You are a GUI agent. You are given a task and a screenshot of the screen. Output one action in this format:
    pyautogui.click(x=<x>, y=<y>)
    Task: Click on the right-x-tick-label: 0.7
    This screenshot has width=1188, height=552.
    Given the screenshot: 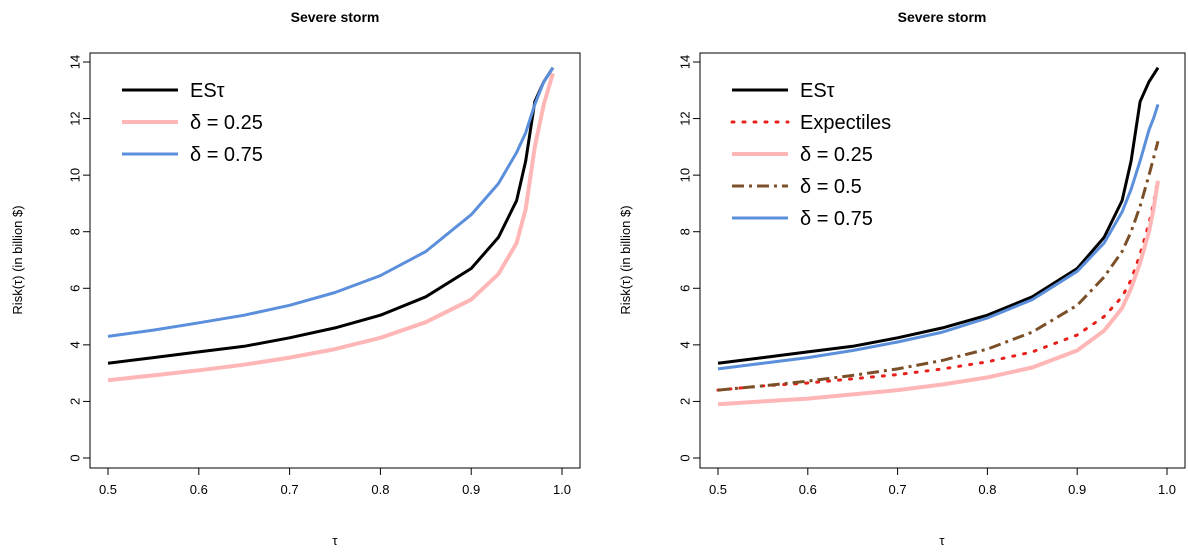 What is the action you would take?
    pyautogui.click(x=898, y=489)
    